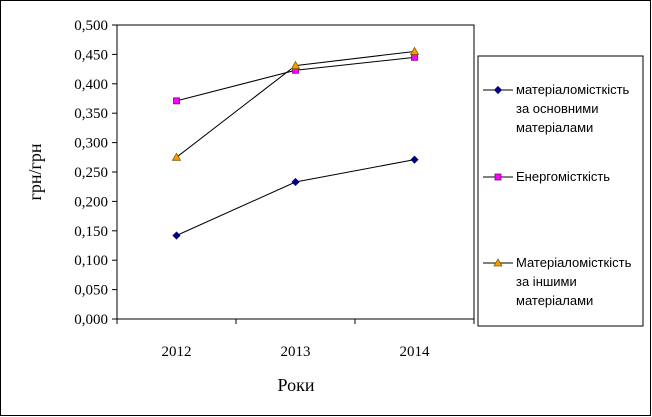  Describe the element at coordinates (91, 291) in the screenshot. I see `y-tick-label: 0,050` at that location.